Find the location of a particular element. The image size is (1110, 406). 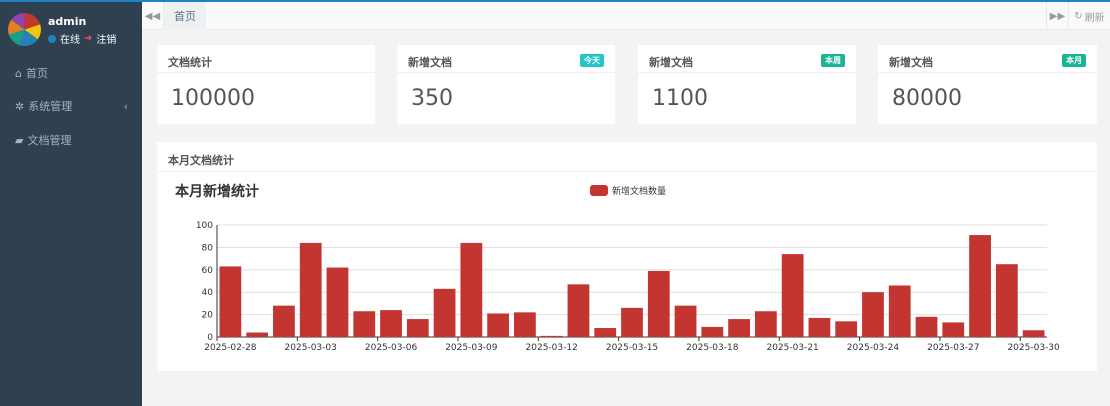

book-icon: ▰ is located at coordinates (19, 140).